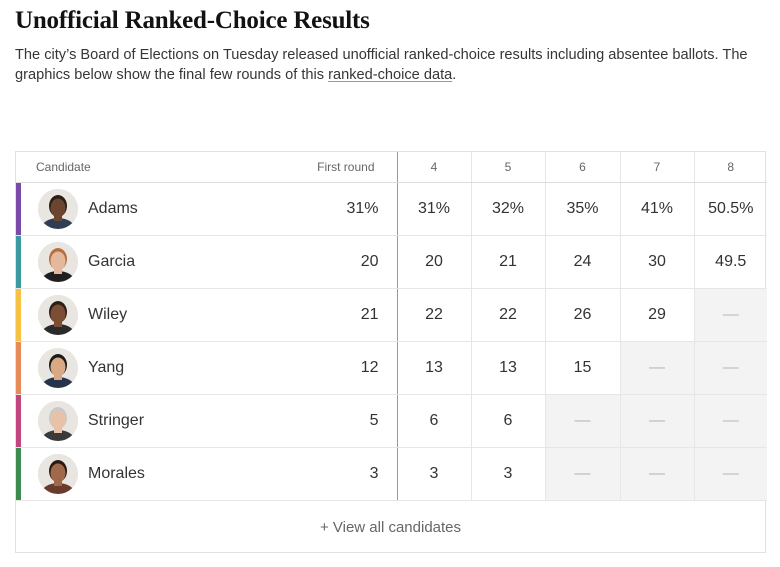 The width and height of the screenshot is (780, 567). I want to click on round-5-value: 13, so click(507, 368).